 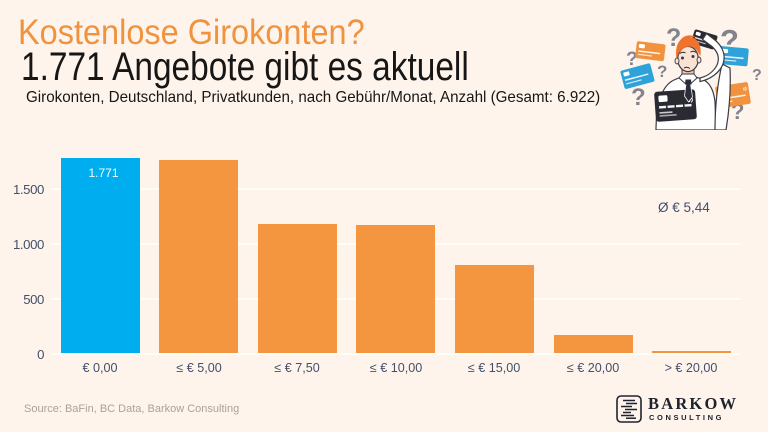 I want to click on svg-text: BARKOW, so click(x=693, y=403).